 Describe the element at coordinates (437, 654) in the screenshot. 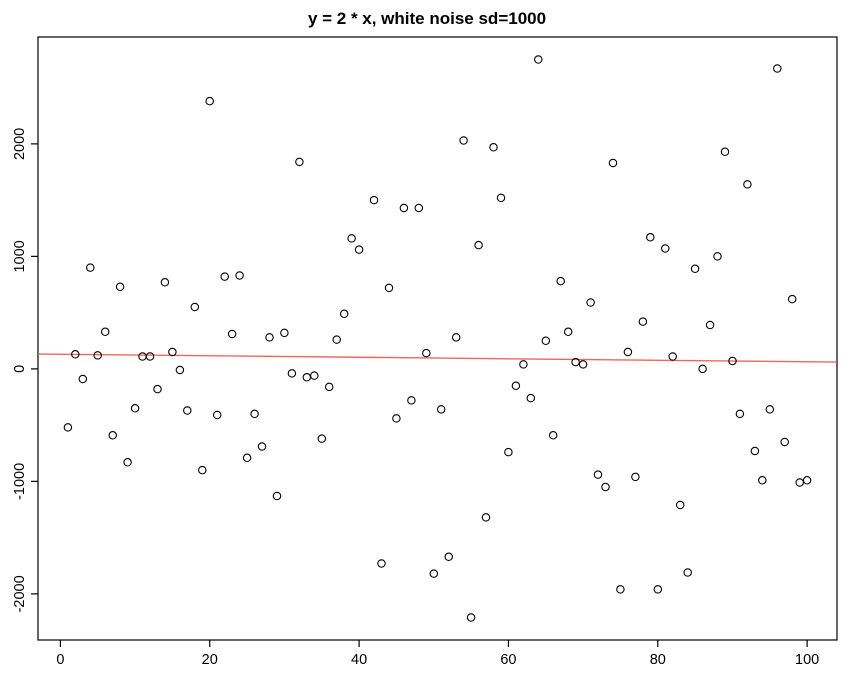

I see `x-axis: 0 20 40 60 80 100` at that location.